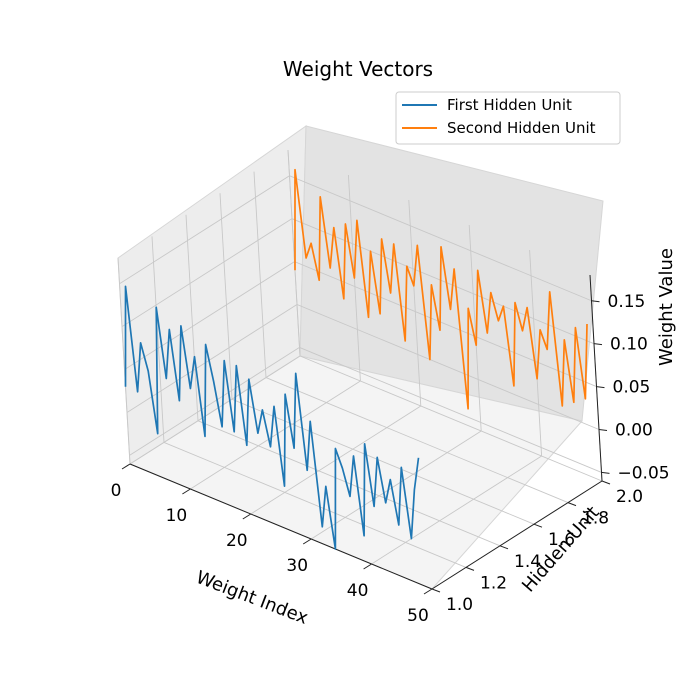 This screenshot has width=700, height=700. I want to click on z-tick-label: 0.05, so click(632, 388).